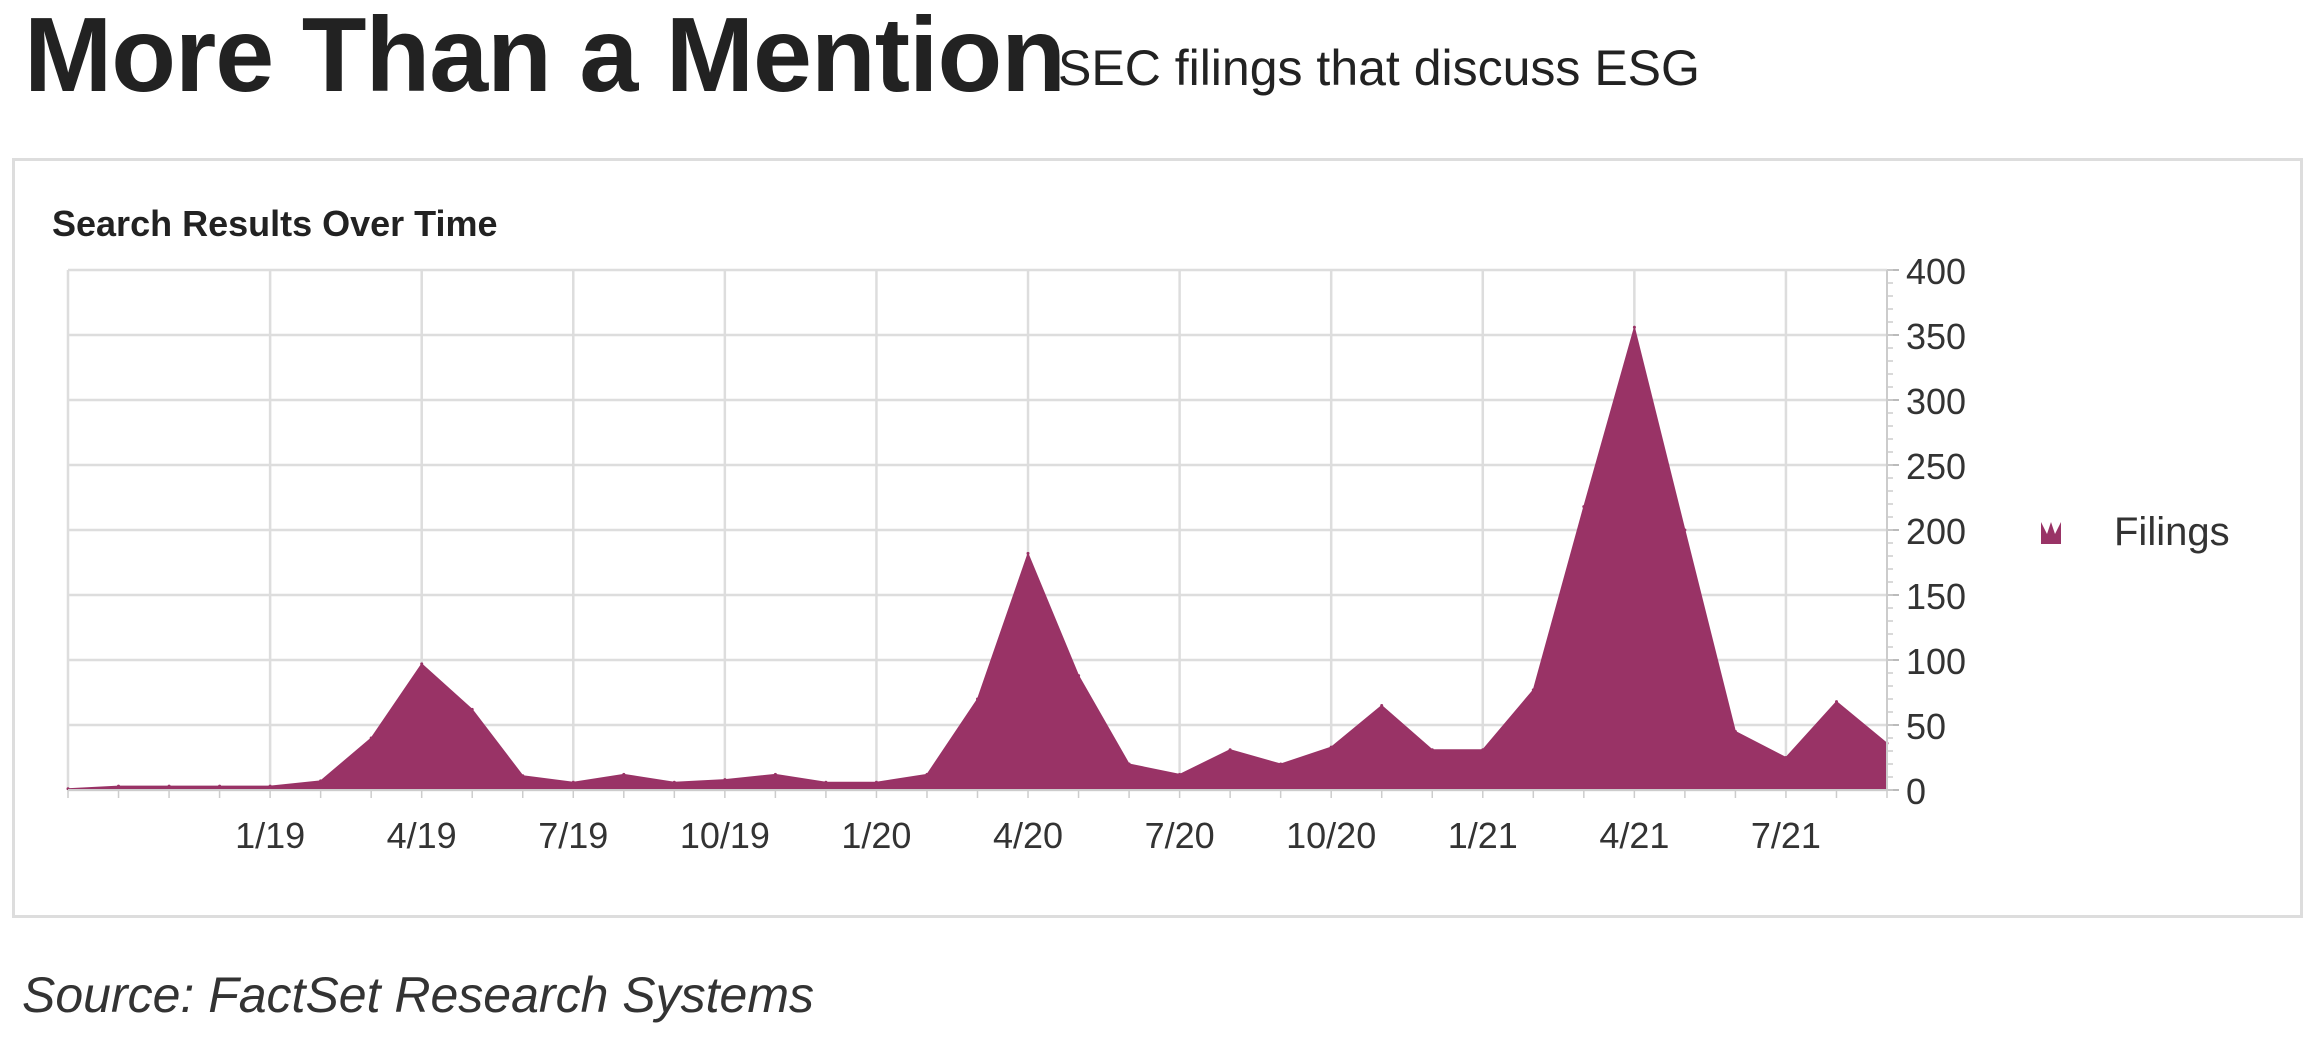 The image size is (2317, 1039). I want to click on y-tick-label: 400, so click(1936, 271).